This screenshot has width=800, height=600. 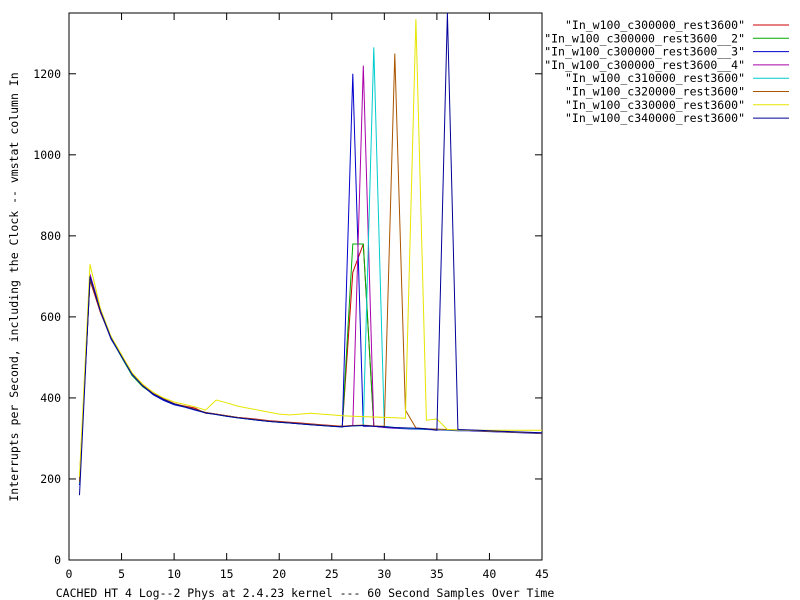 What do you see at coordinates (384, 574) in the screenshot?
I see `x-tick-label: 30` at bounding box center [384, 574].